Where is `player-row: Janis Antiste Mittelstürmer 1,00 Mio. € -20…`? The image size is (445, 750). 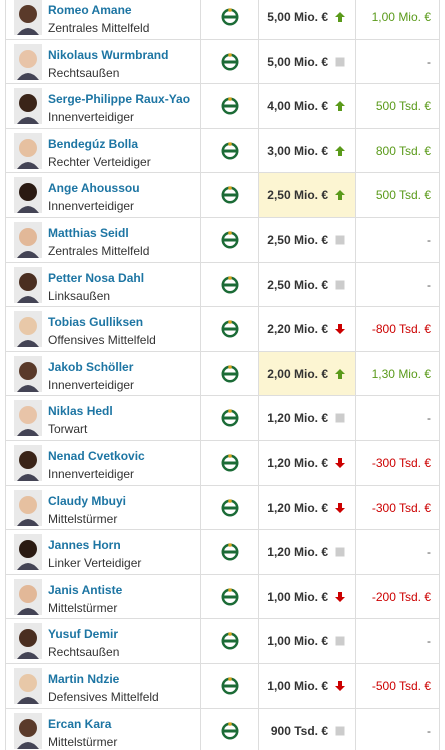
player-row: Janis Antiste Mittelstürmer 1,00 Mio. € -20… is located at coordinates (223, 597).